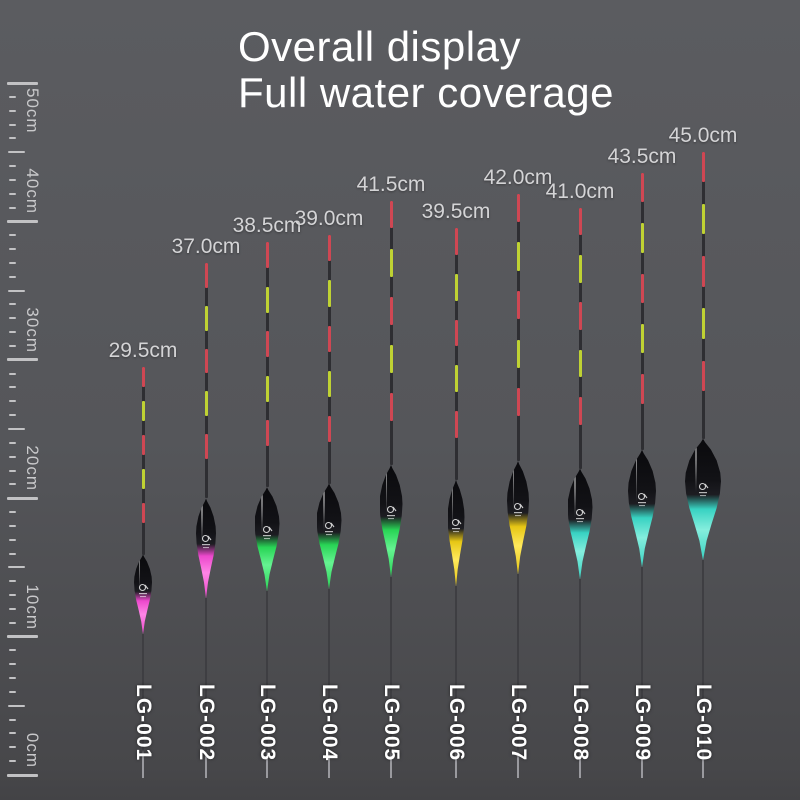  I want to click on float-size-label: 29.5cm, so click(143, 350).